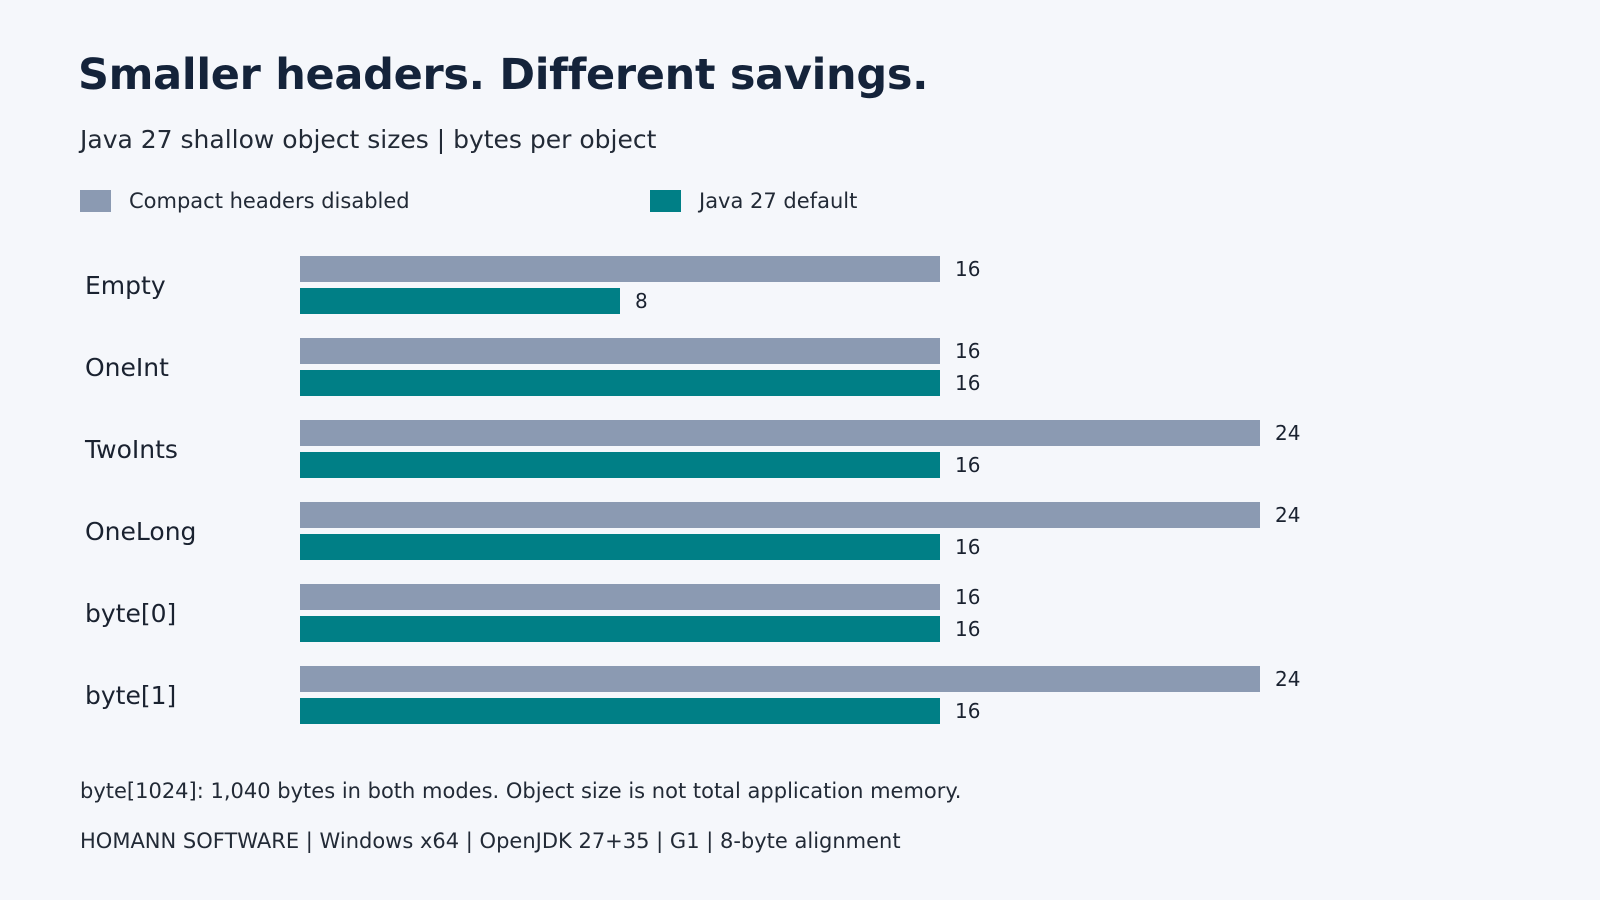 This screenshot has width=1600, height=900. Describe the element at coordinates (125, 285) in the screenshot. I see `category-label-empty: Empty` at that location.